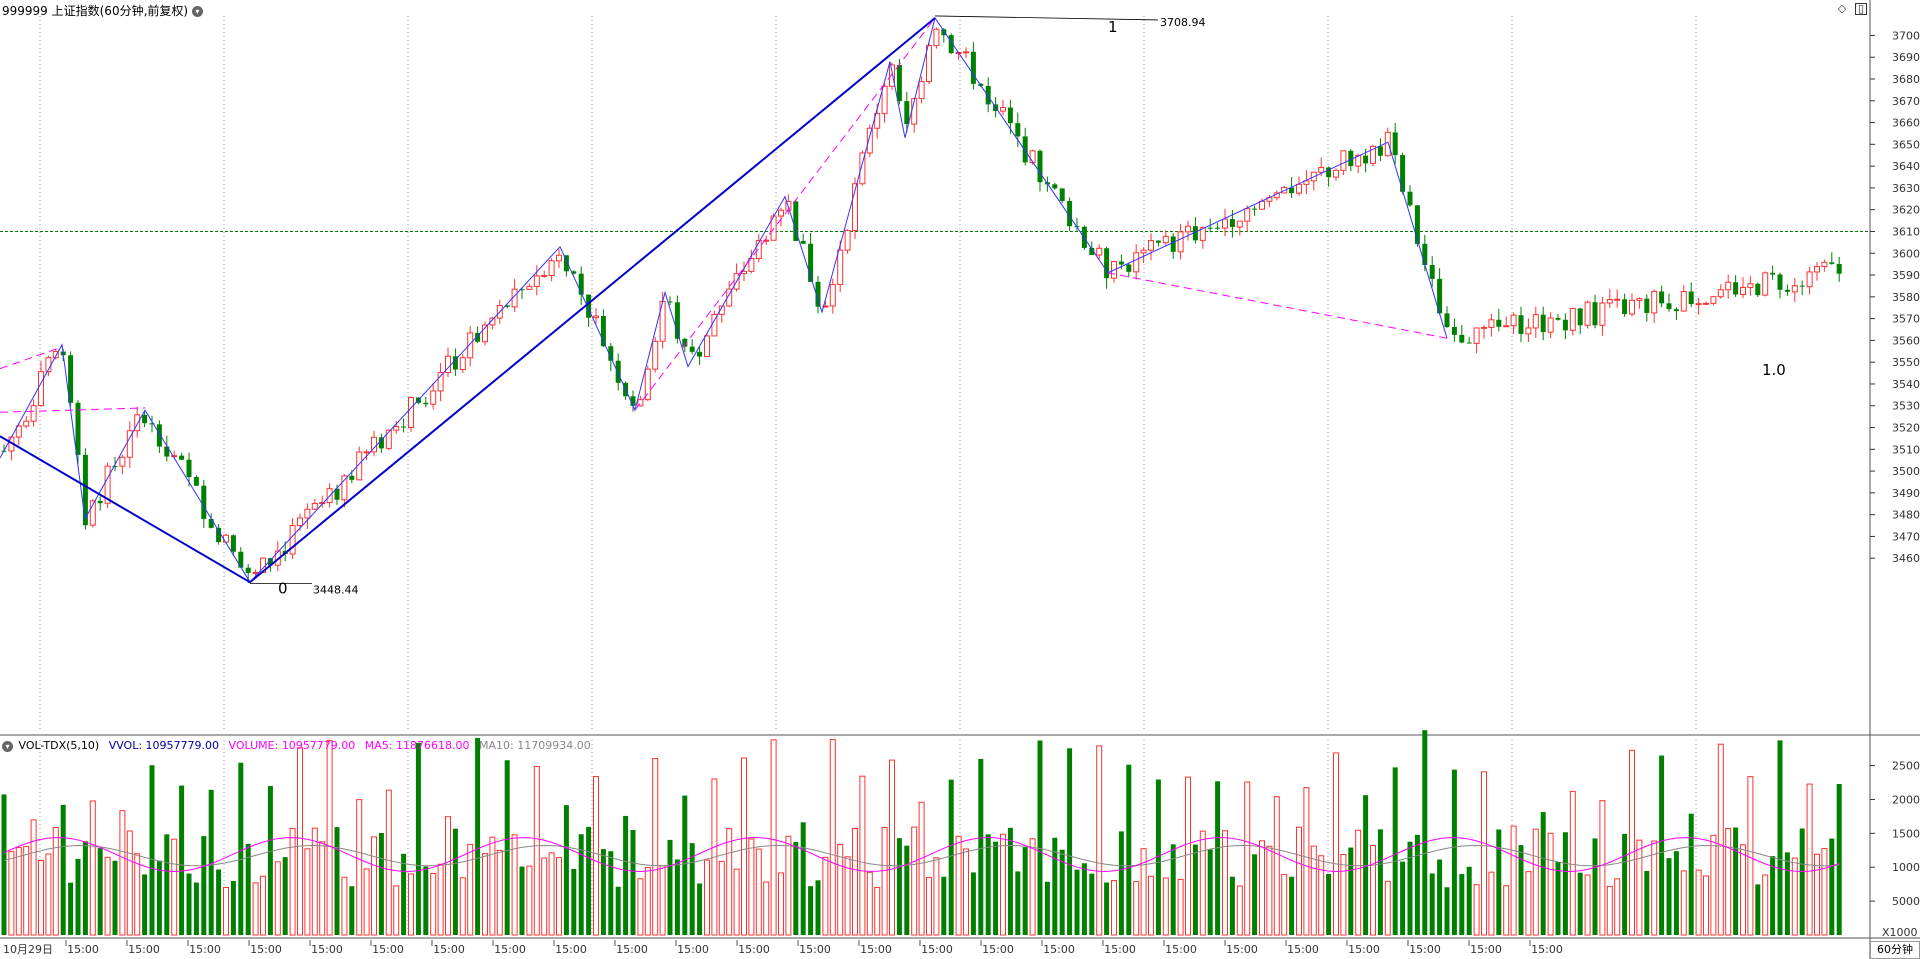 This screenshot has width=1920, height=959. I want to click on indicator-menu-icon: ▾, so click(7, 746).